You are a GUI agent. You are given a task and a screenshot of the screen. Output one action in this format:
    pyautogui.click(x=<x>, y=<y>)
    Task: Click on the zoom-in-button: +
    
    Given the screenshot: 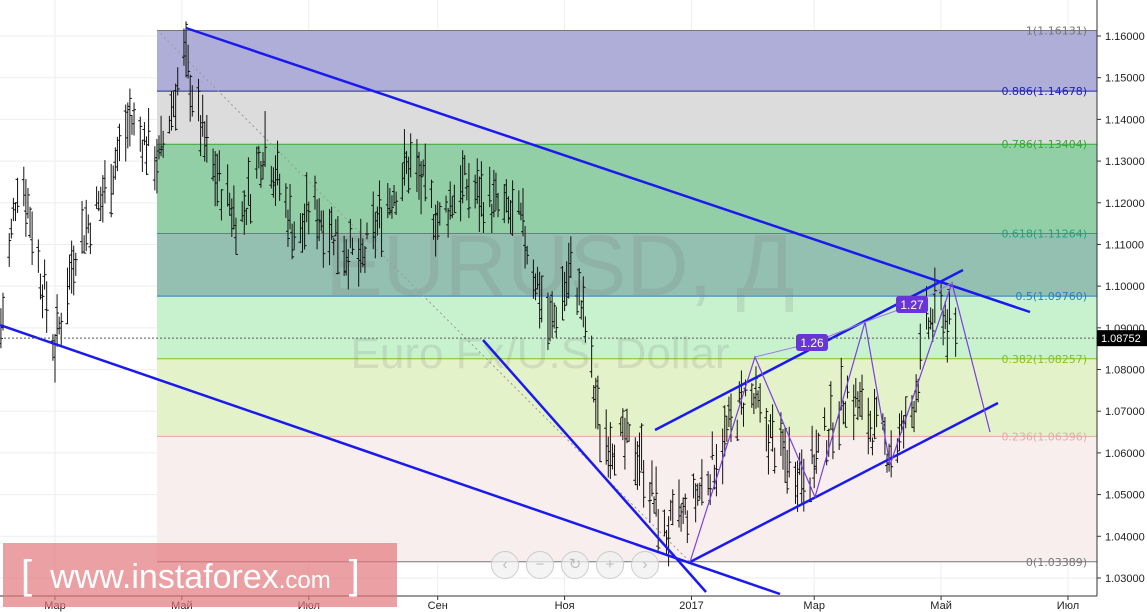 What is the action you would take?
    pyautogui.click(x=610, y=565)
    